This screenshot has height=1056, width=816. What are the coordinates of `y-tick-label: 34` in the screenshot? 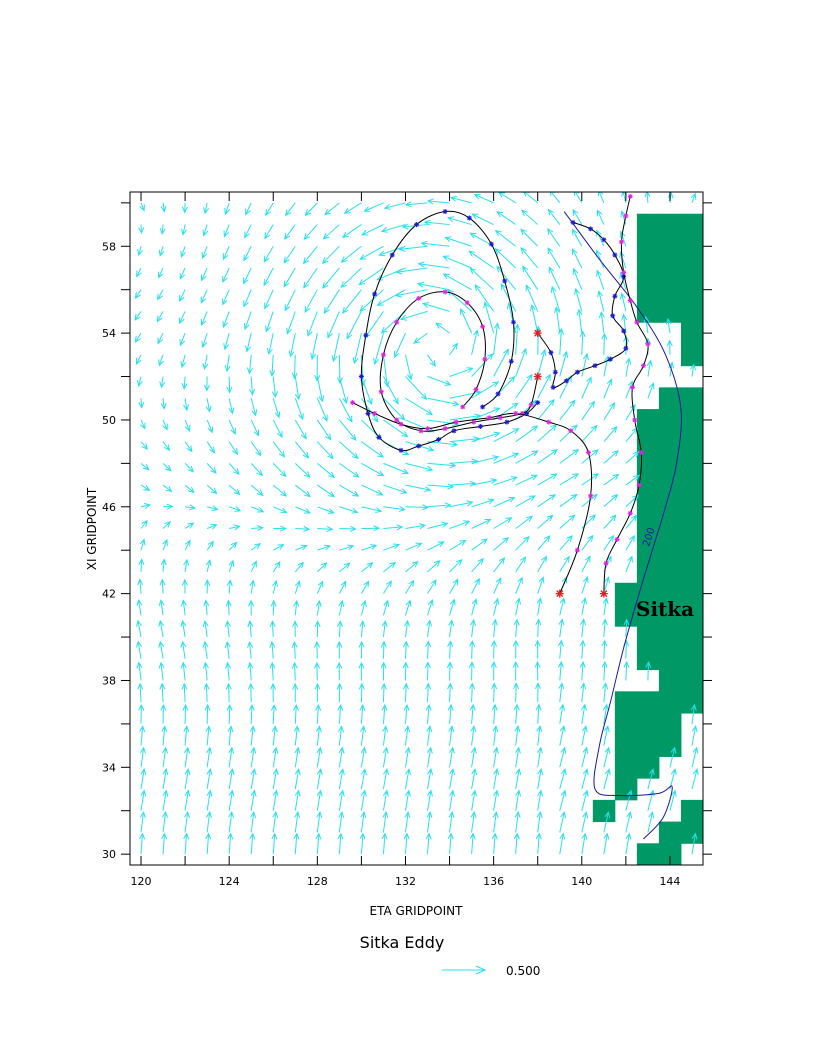 It's located at (109, 767).